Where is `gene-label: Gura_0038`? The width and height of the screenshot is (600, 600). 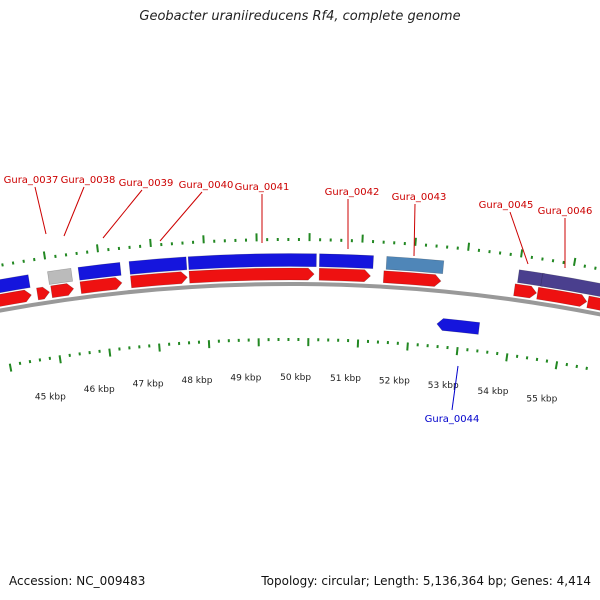 gene-label: Gura_0038 is located at coordinates (88, 180).